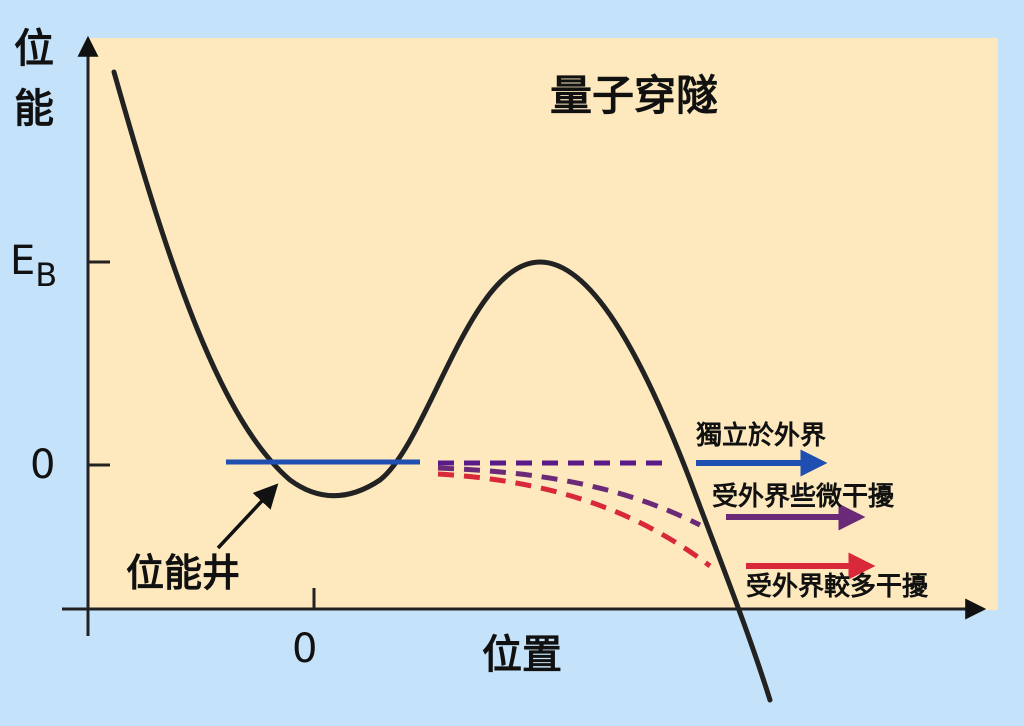  Describe the element at coordinates (522, 654) in the screenshot. I see `x-axis-label: 位置` at that location.